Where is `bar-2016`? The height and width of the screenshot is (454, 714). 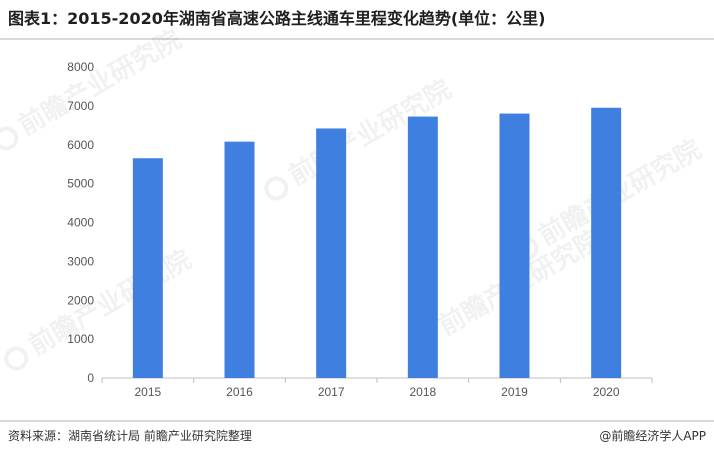 bar-2016 is located at coordinates (239, 259).